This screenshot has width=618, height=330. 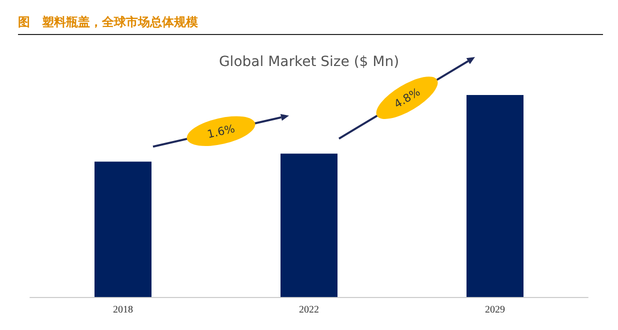 I want to click on x-tick-label: 2018, so click(x=123, y=310).